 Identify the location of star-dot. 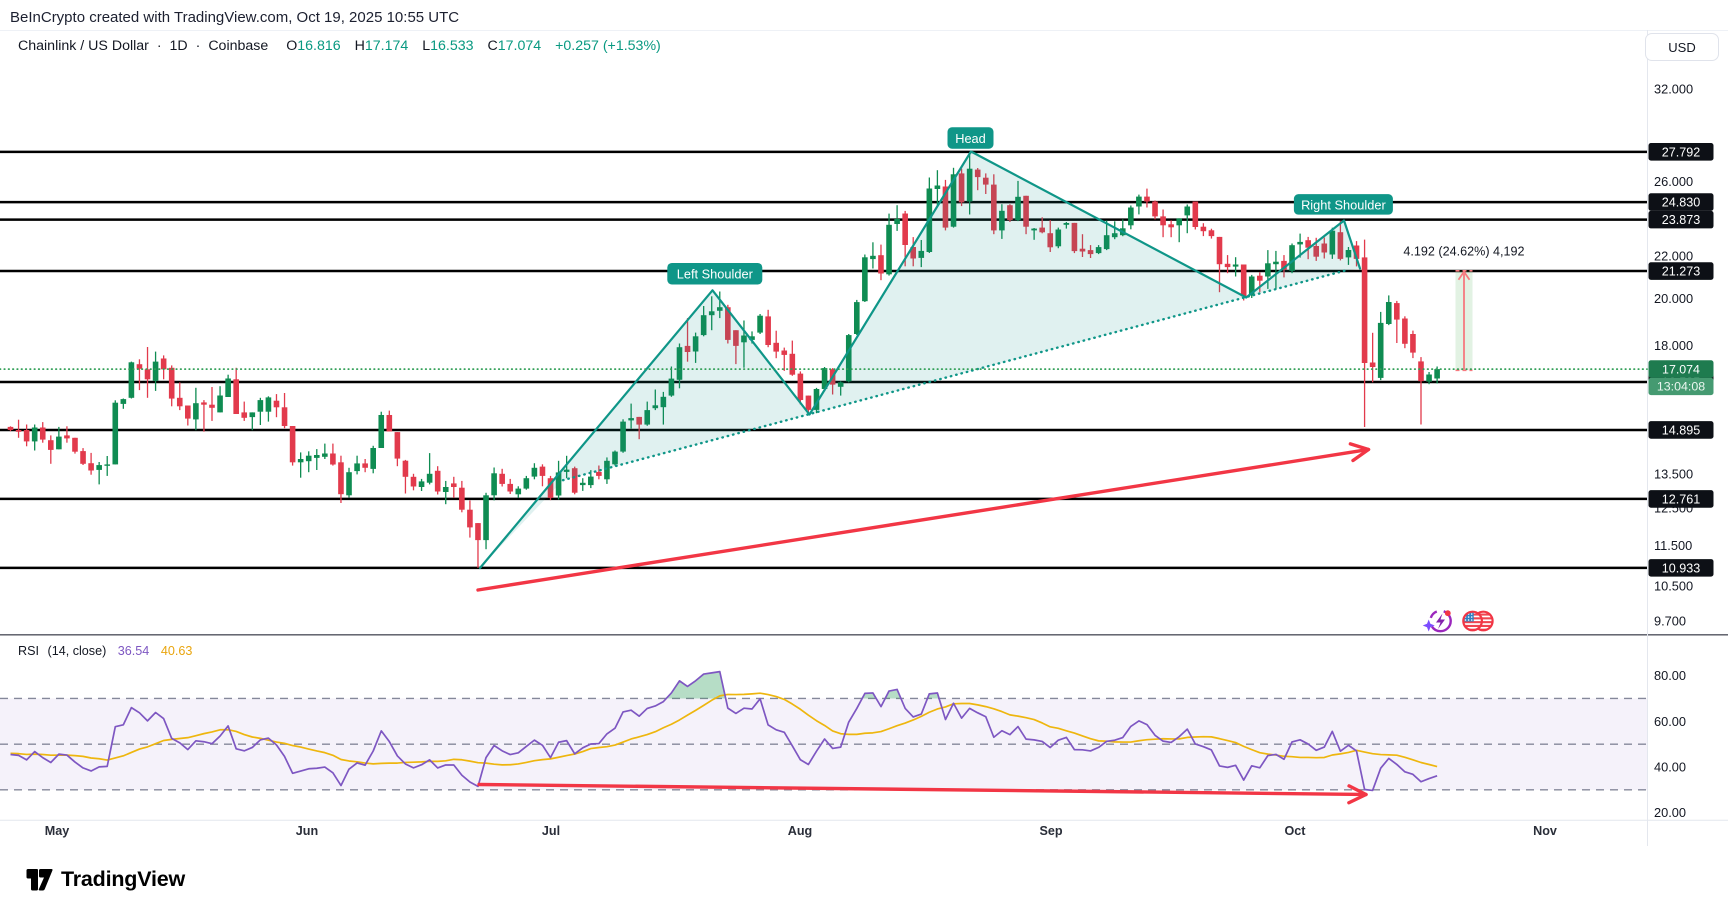
(1471, 617).